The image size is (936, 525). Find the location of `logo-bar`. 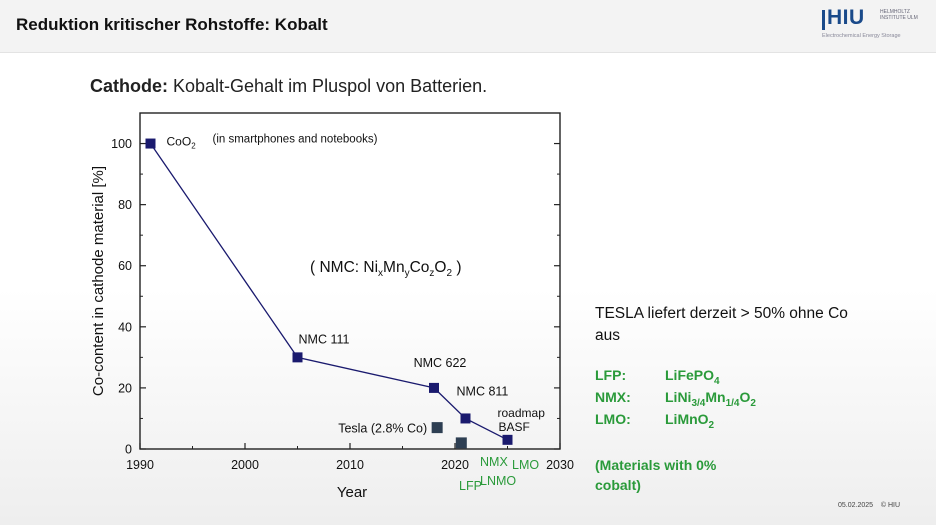

logo-bar is located at coordinates (823, 20).